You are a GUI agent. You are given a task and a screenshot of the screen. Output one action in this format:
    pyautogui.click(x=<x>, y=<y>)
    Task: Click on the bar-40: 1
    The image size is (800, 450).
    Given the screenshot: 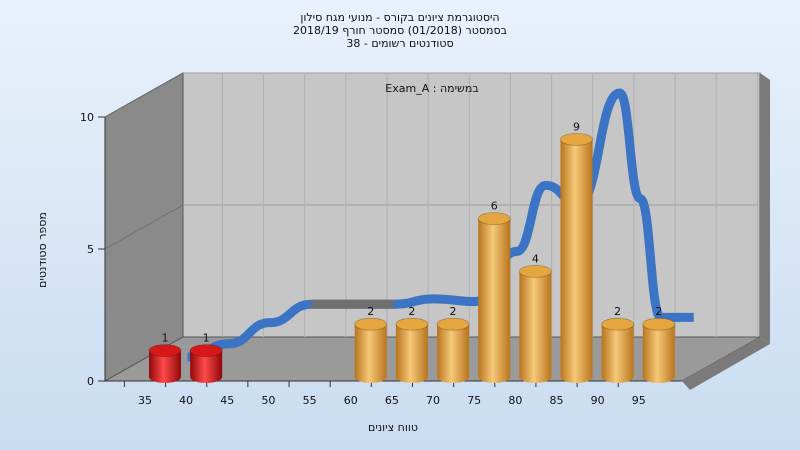 What is the action you would take?
    pyautogui.click(x=206, y=357)
    